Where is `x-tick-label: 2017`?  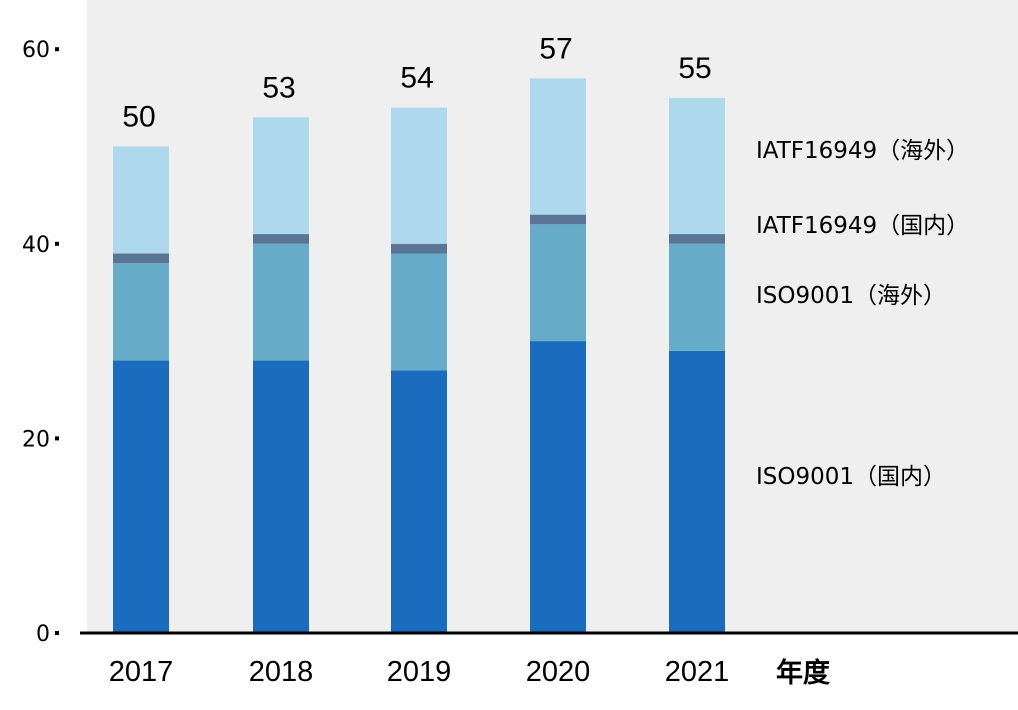
x-tick-label: 2017 is located at coordinates (141, 672).